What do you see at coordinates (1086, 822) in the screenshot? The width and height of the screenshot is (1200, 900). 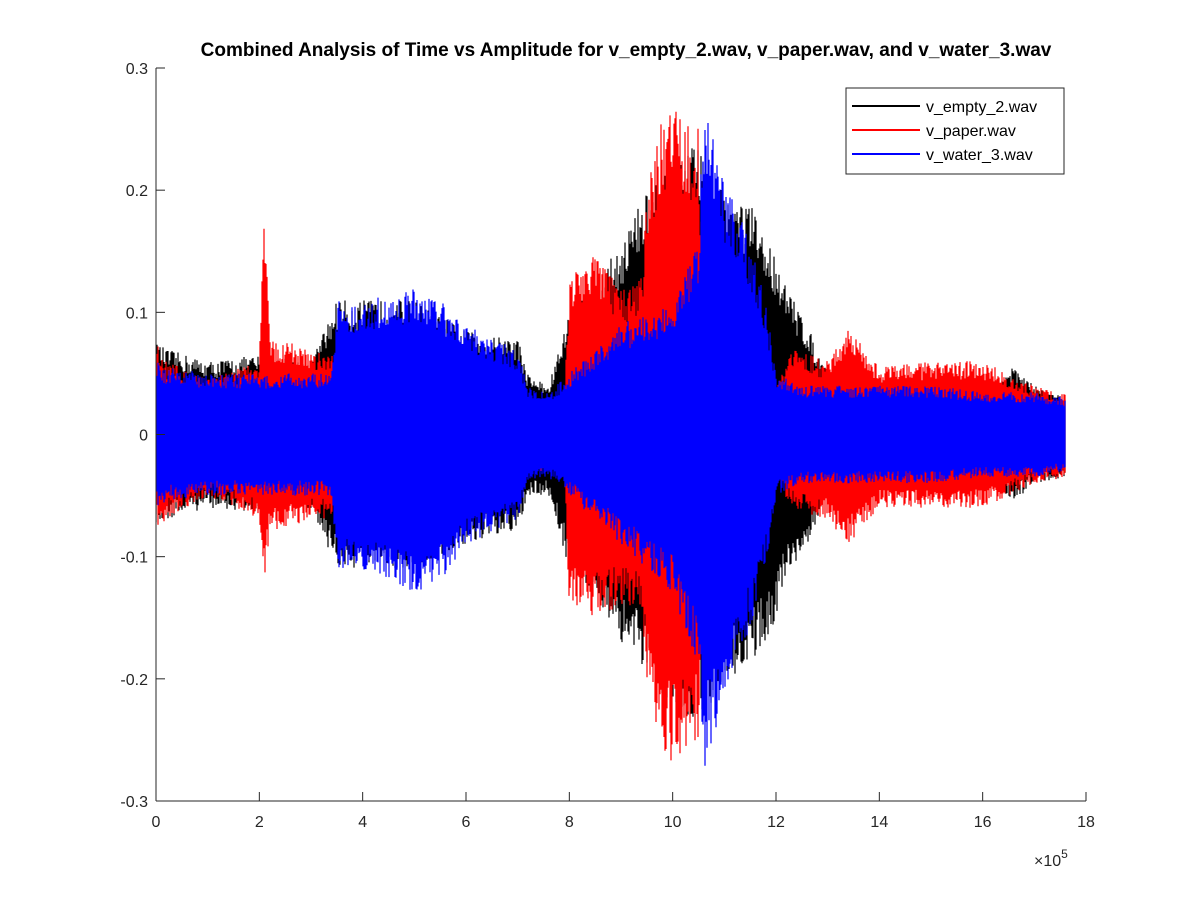 I see `x-tick-label: 18` at bounding box center [1086, 822].